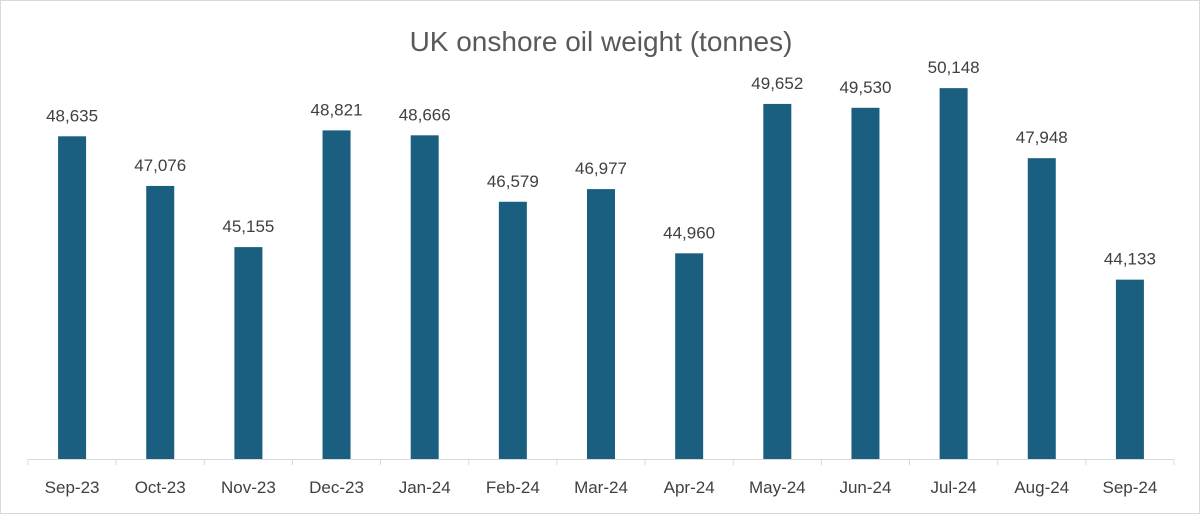 This screenshot has width=1200, height=515. Describe the element at coordinates (248, 226) in the screenshot. I see `data-label: 45,155` at that location.